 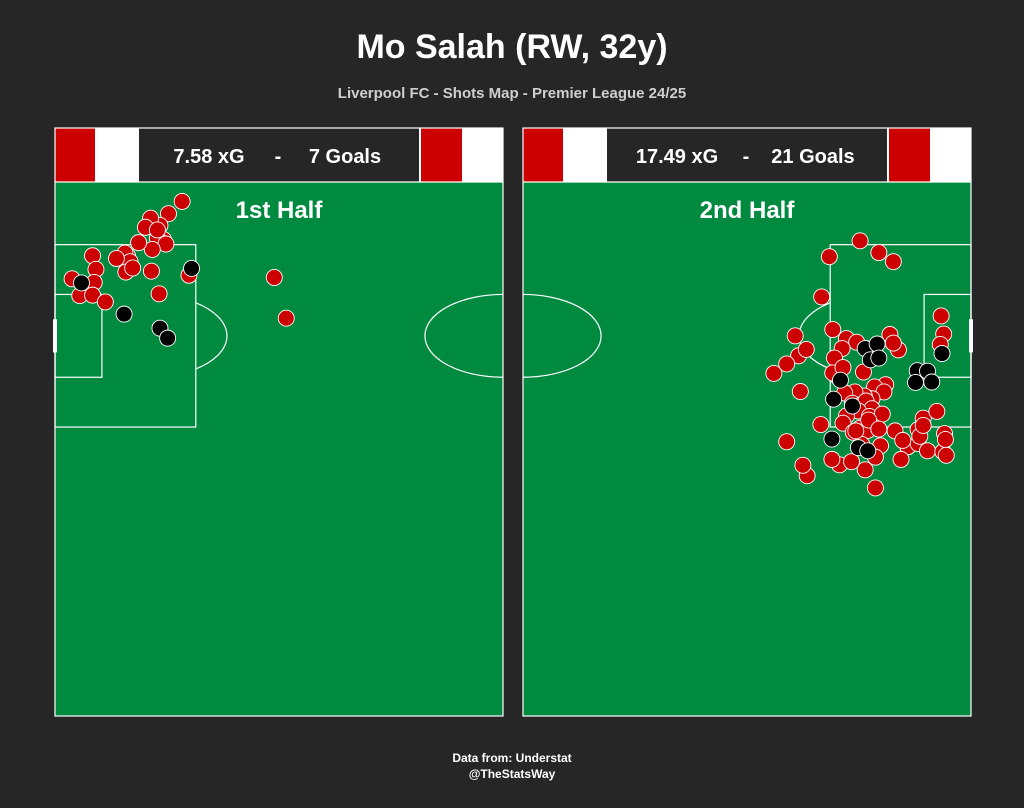 I want to click on goals-value: 21 Goals, so click(x=812, y=157).